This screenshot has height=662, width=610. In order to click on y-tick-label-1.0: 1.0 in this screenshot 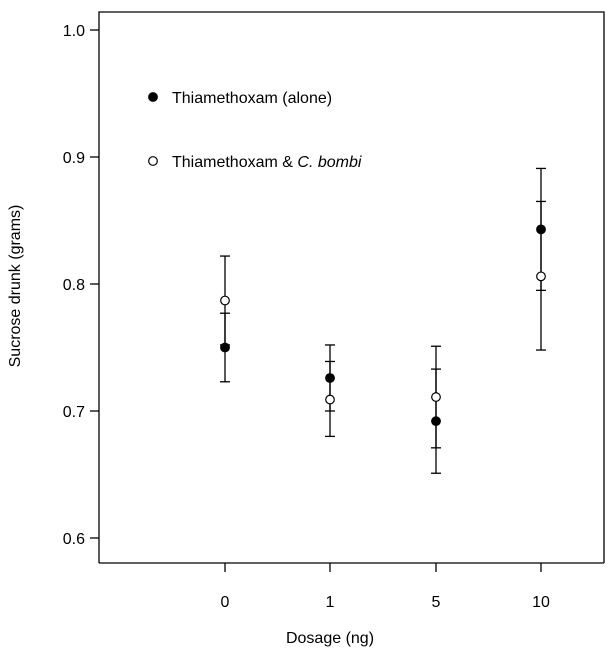, I will do `click(74, 31)`.